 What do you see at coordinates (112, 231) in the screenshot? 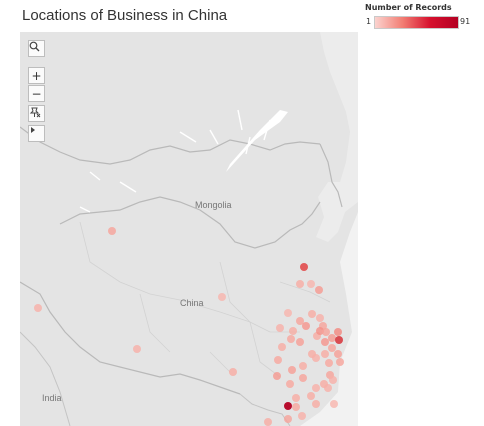
I see `data-point-p1` at bounding box center [112, 231].